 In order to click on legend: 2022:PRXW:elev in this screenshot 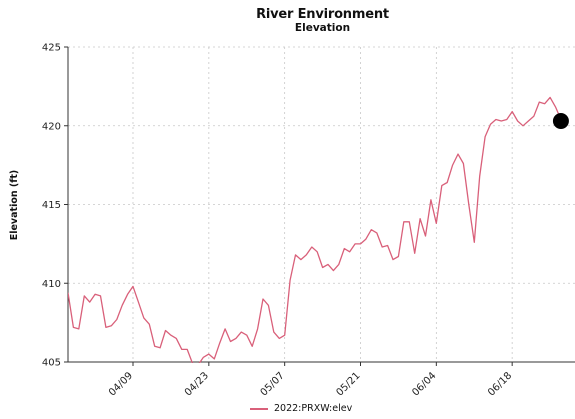, I will do `click(301, 408)`.